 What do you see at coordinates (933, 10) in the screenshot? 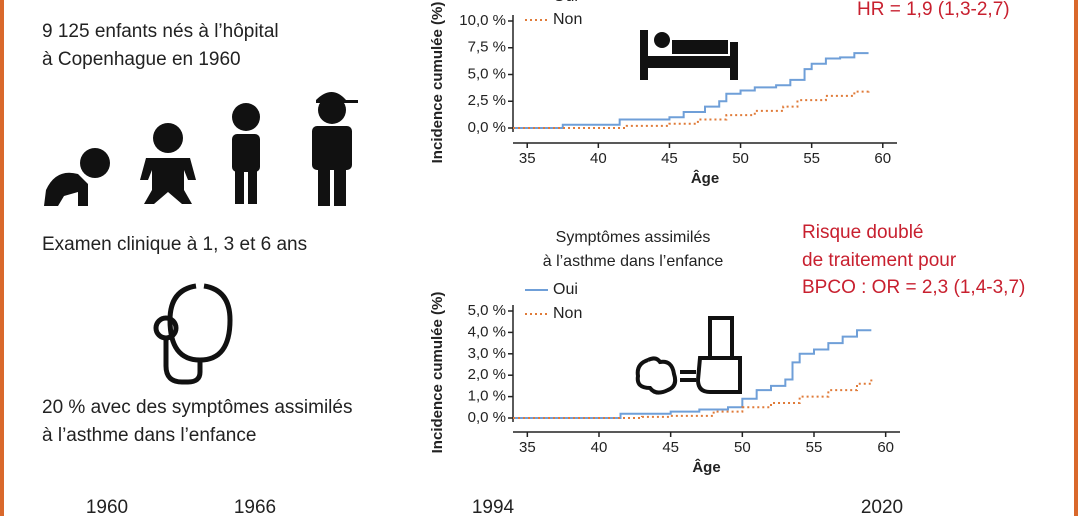
I see `annotation: HR = 1,9 (1,3-2,7)` at bounding box center [933, 10].